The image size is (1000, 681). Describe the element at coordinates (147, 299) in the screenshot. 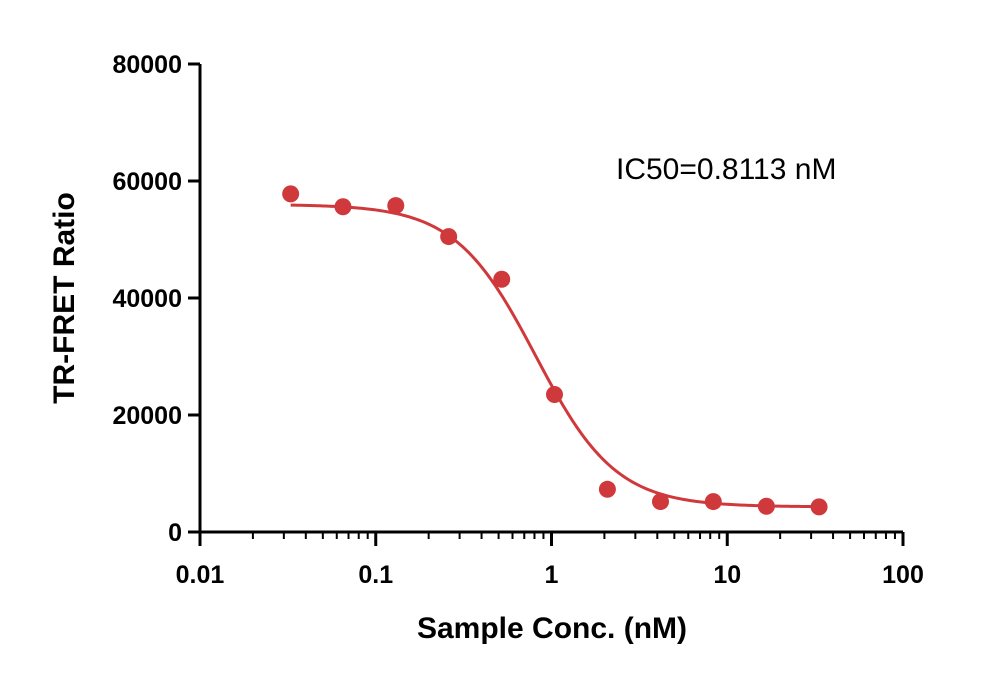

I see `y-tick-label: 40000` at that location.